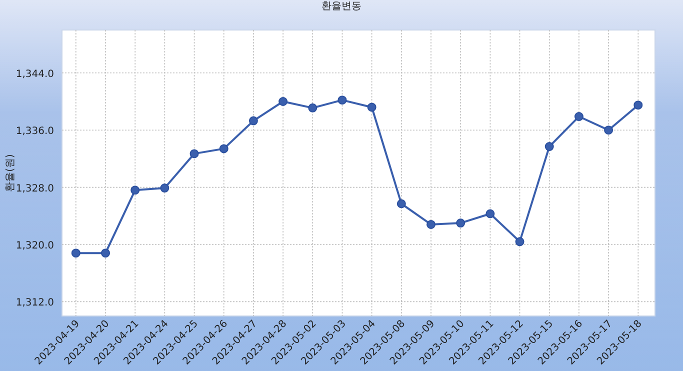  I want to click on y-tick-label: 1,344.0, so click(35, 74).